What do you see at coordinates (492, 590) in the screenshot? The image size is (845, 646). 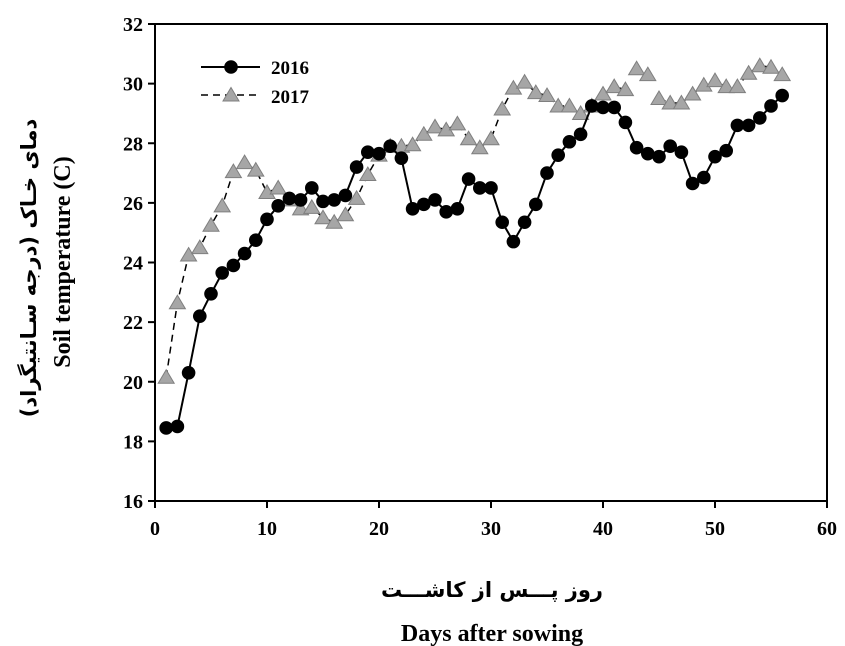 I see `x-axis-title-persian: روز پـــس از کاشـــت` at bounding box center [492, 590].